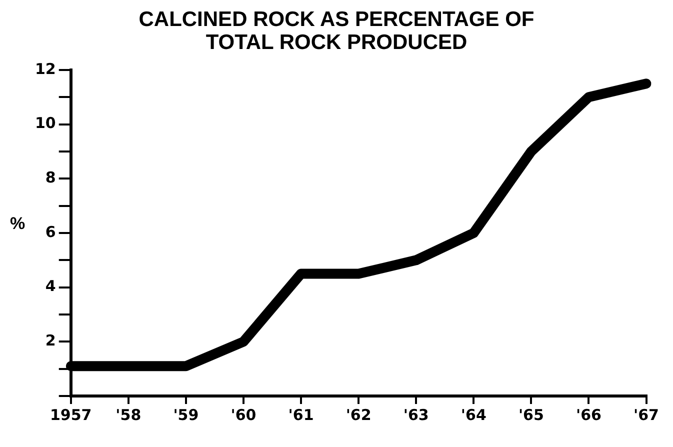 The width and height of the screenshot is (673, 447). What do you see at coordinates (243, 415) in the screenshot?
I see `x-tick-label: '60` at bounding box center [243, 415].